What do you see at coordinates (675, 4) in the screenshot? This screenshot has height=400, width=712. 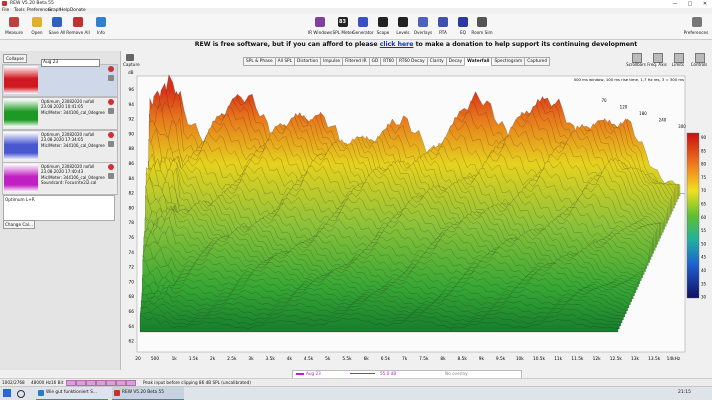 I see `window-button: —` at bounding box center [675, 4].